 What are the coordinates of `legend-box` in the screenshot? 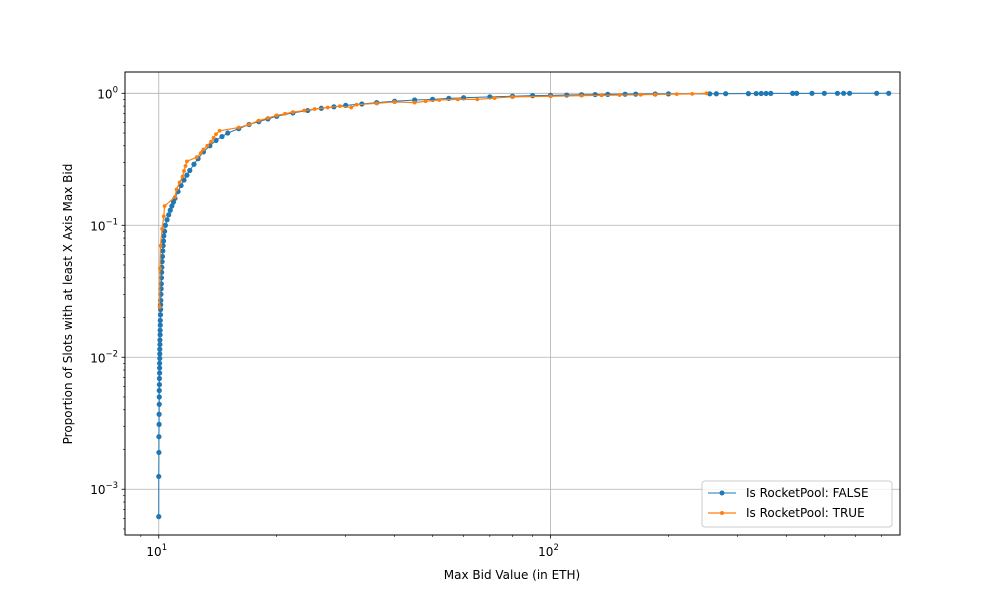 It's located at (797, 504).